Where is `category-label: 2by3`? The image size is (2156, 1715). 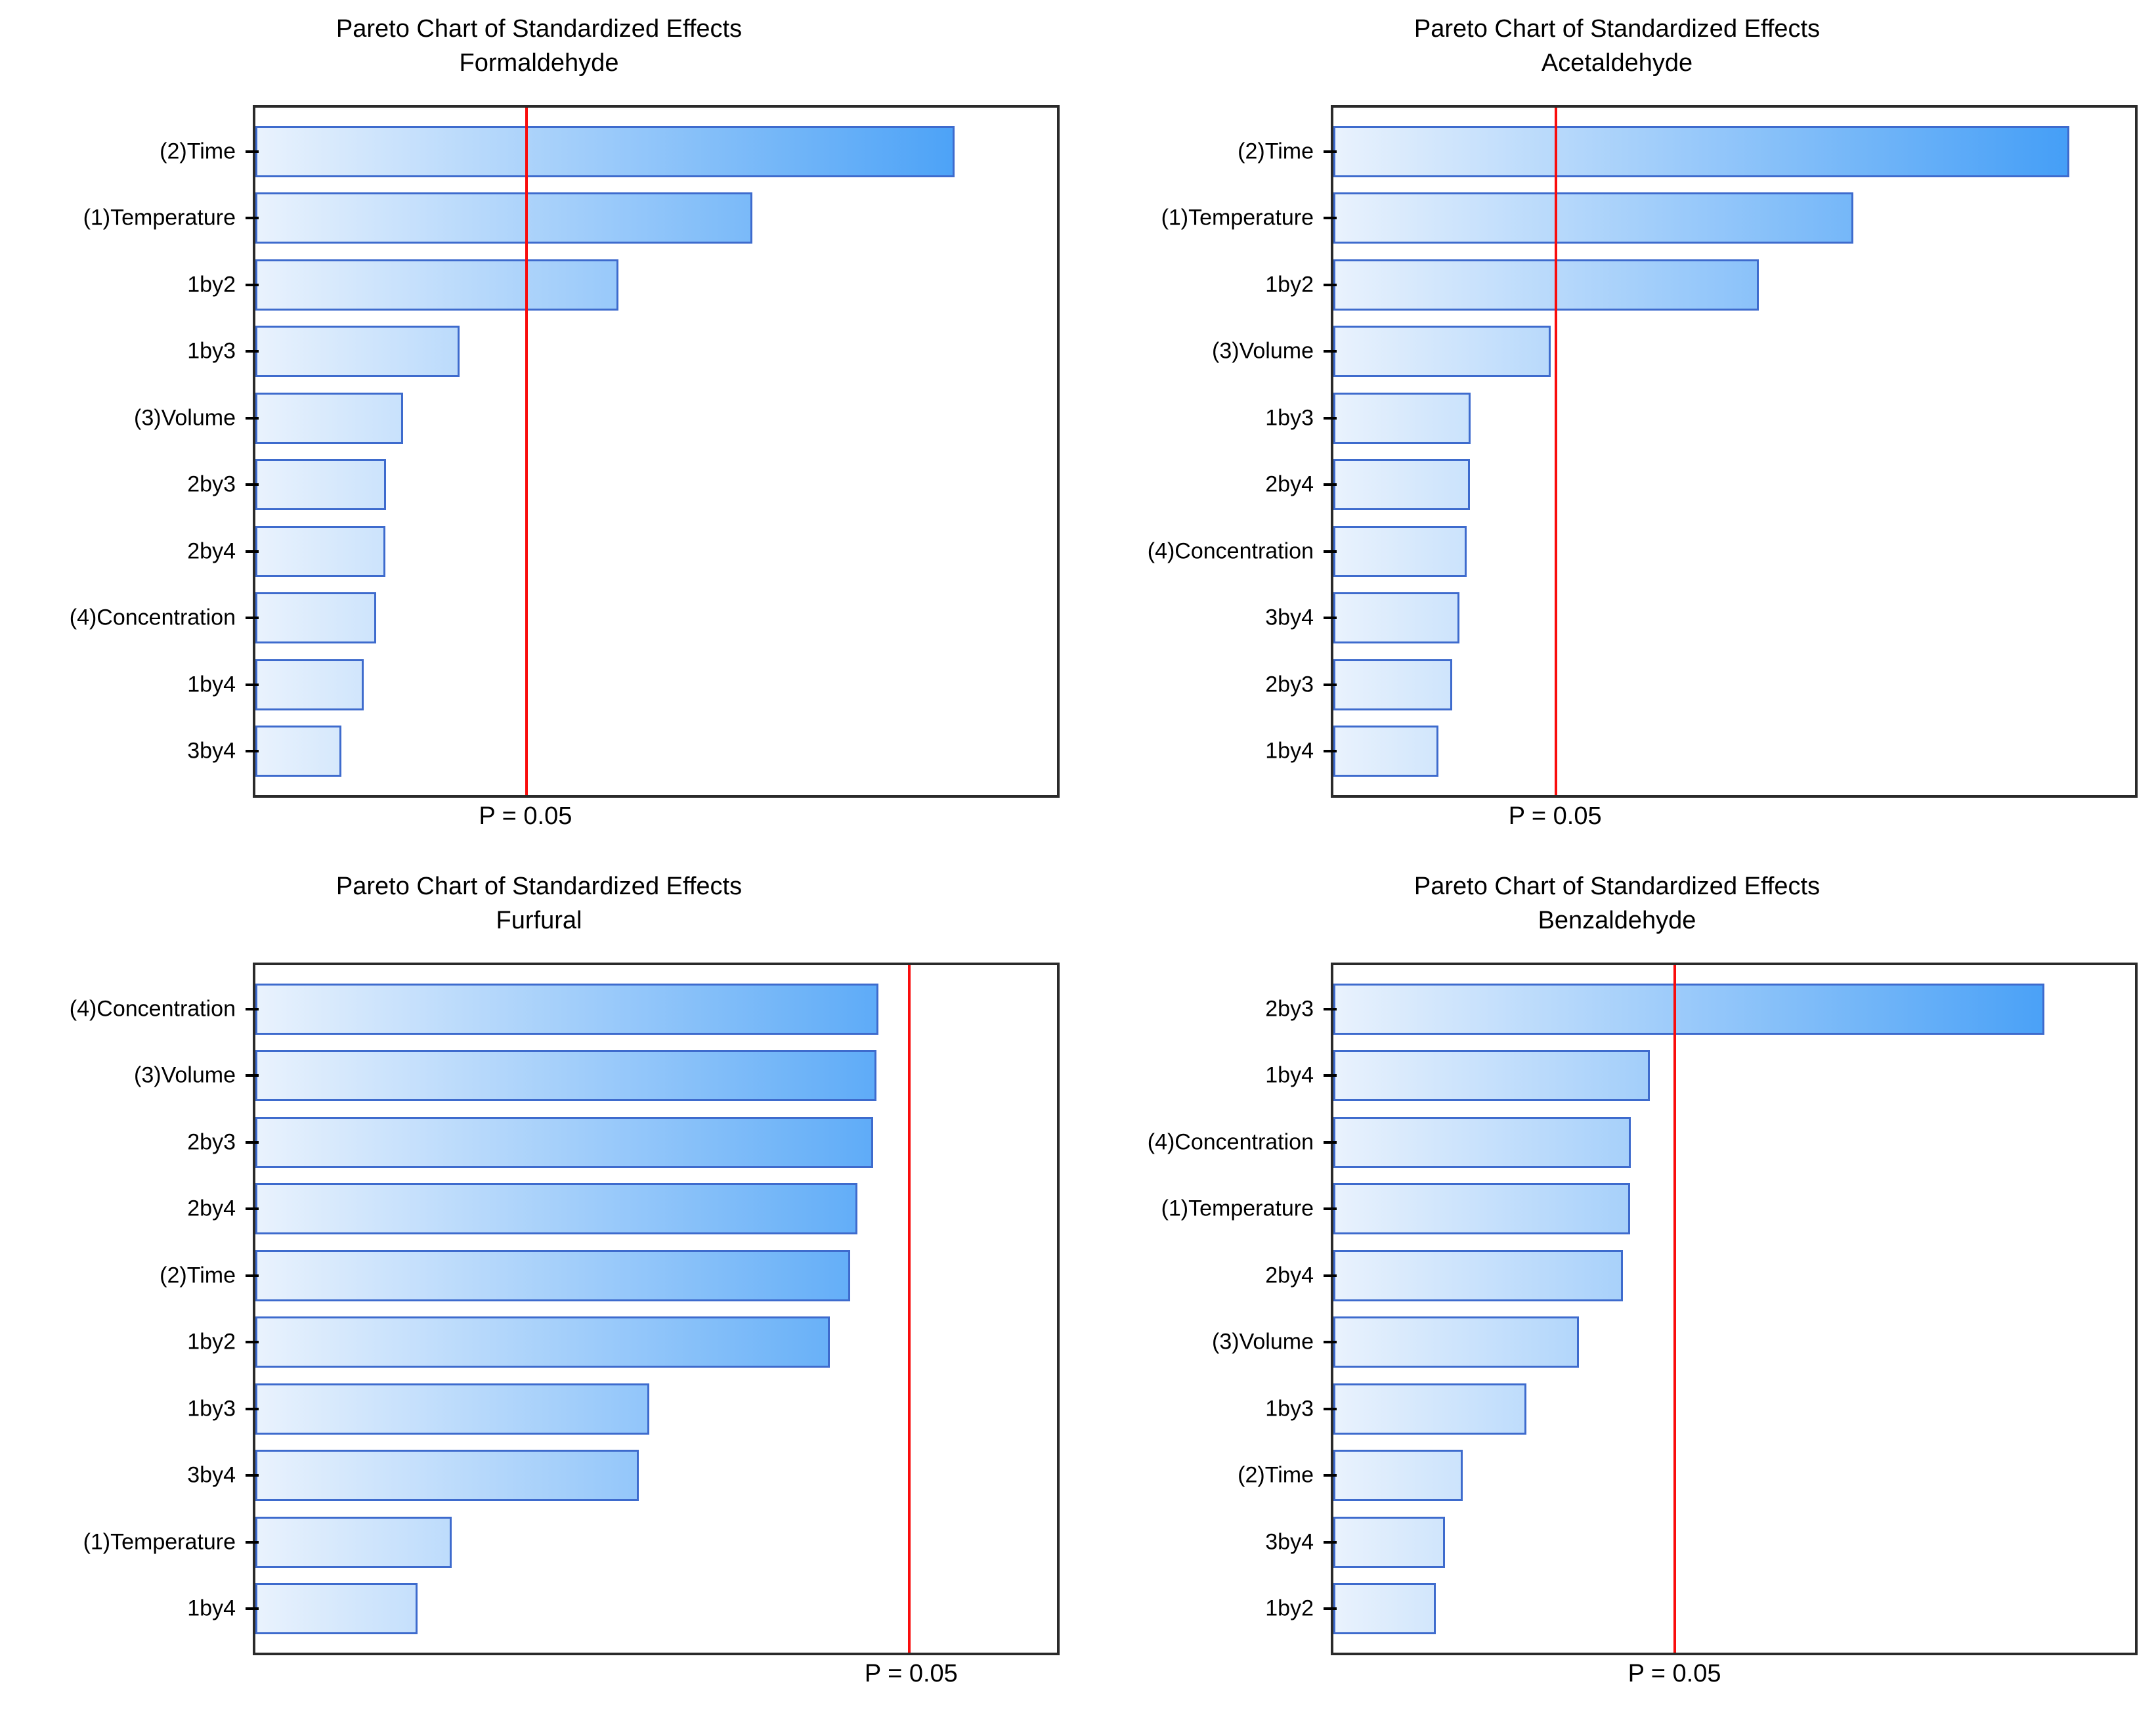
category-label: 2by3 is located at coordinates (1289, 684).